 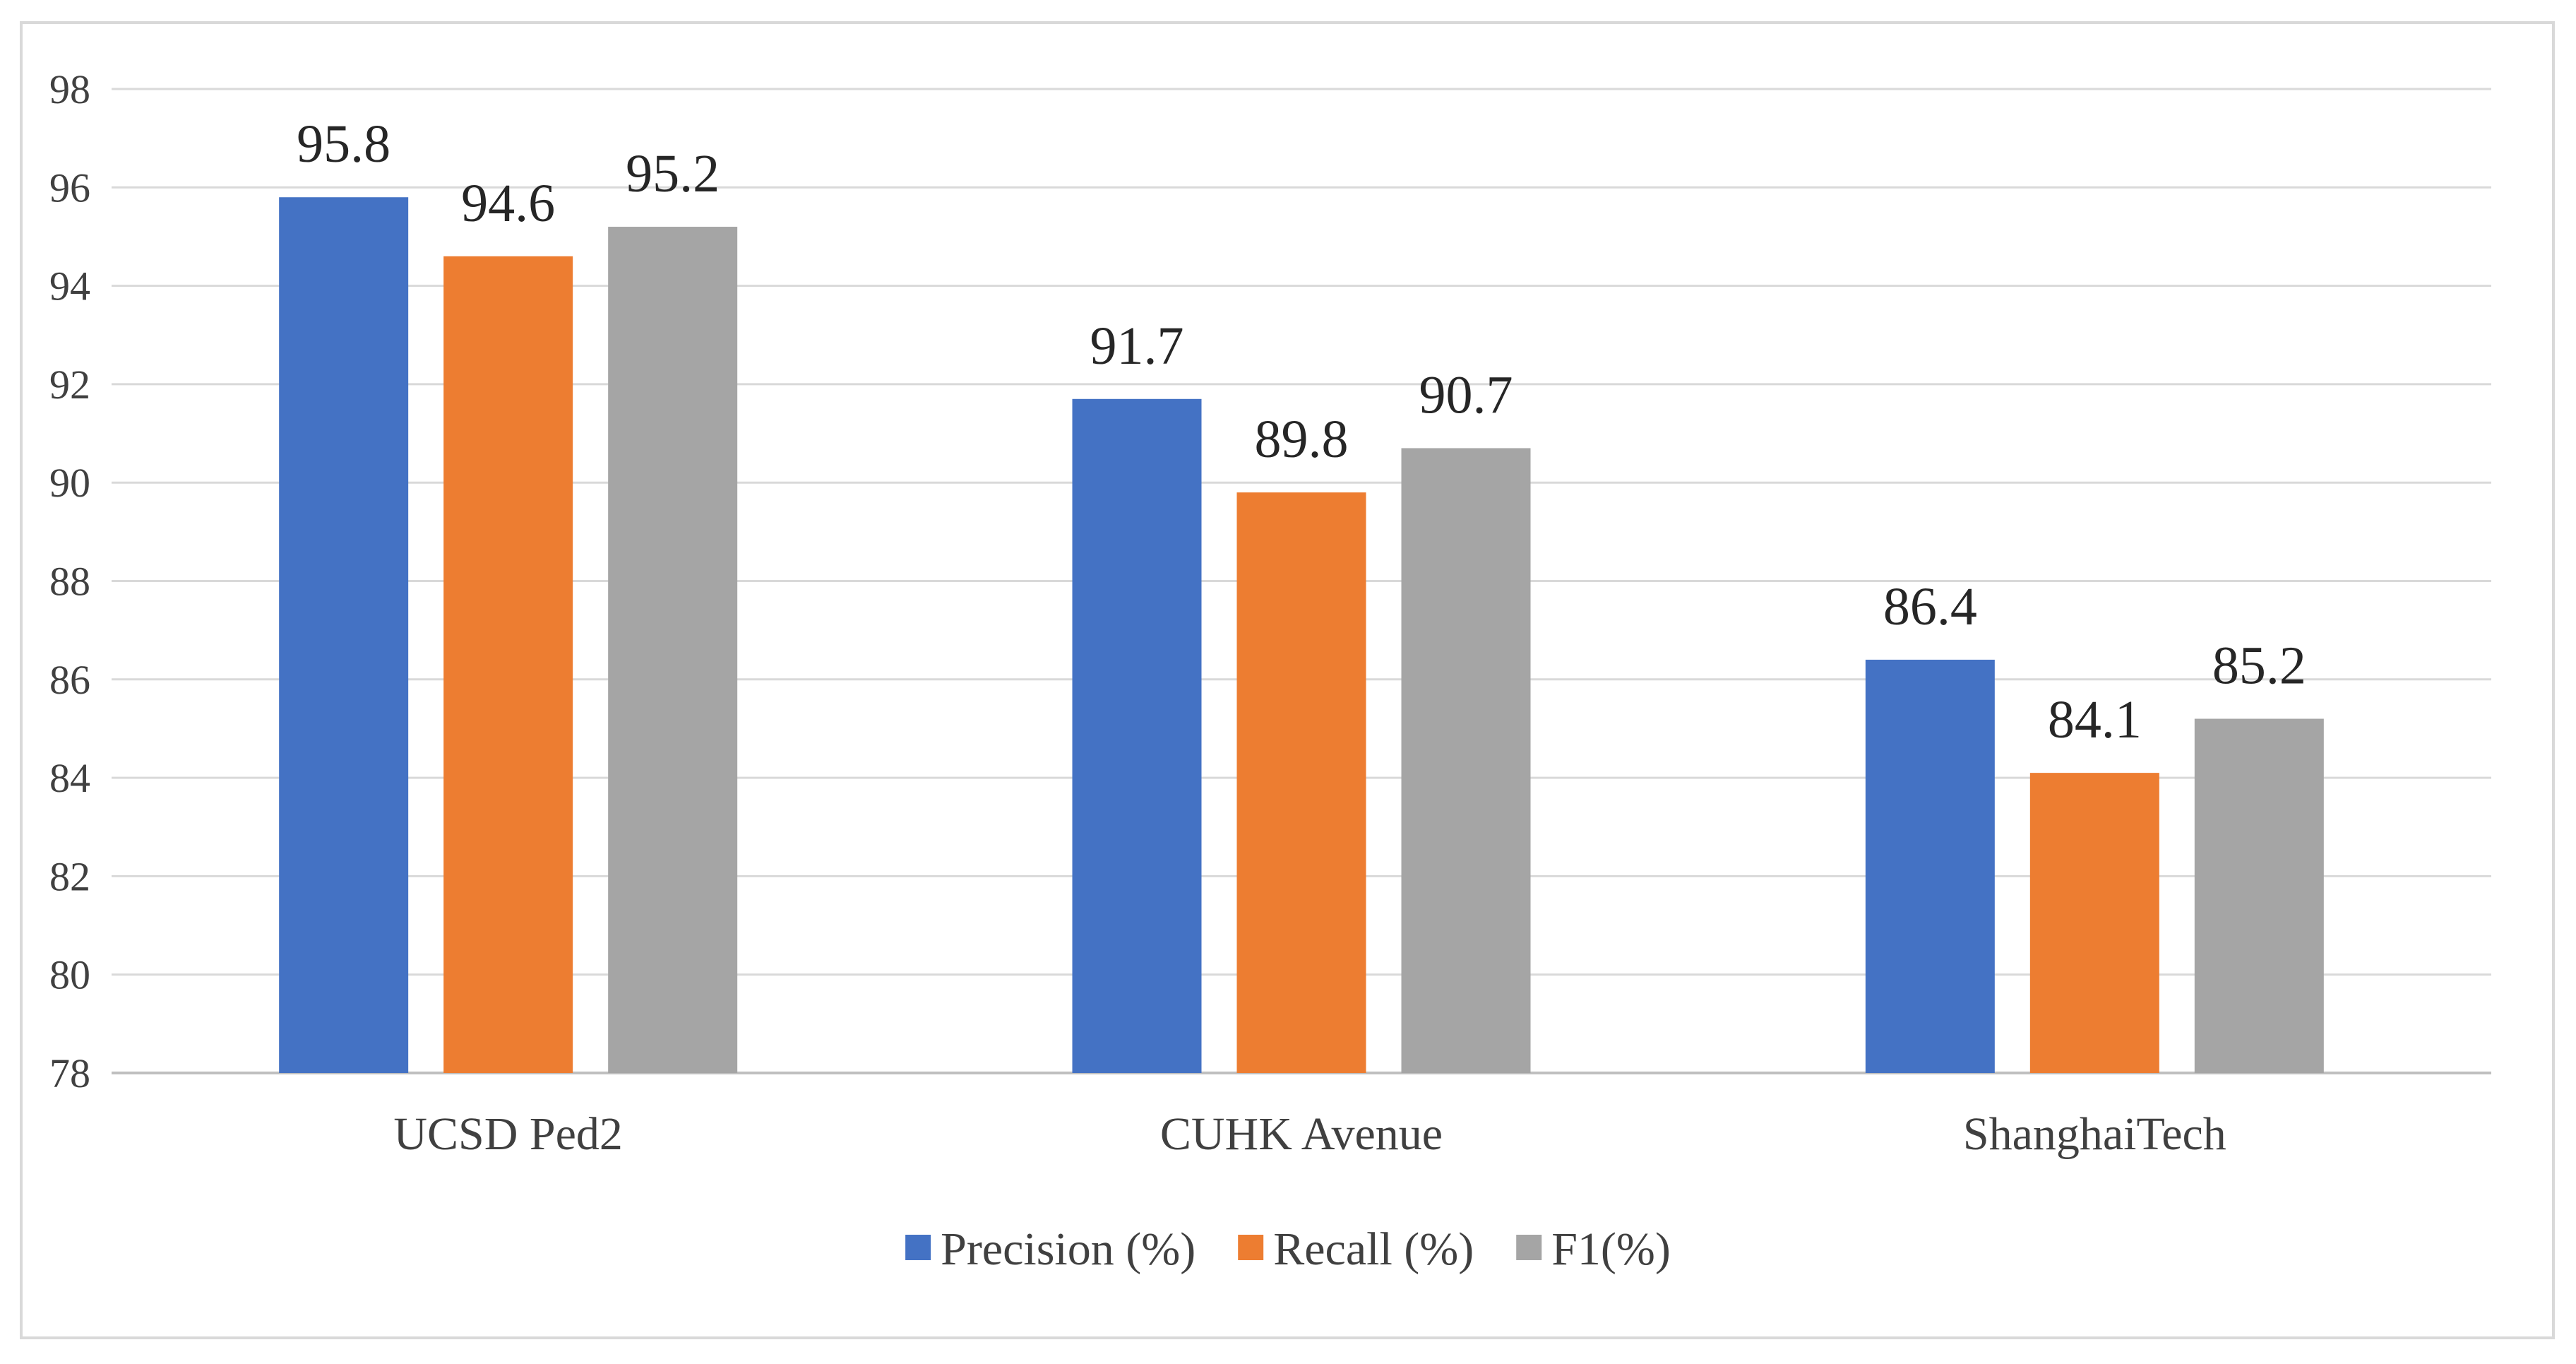 I want to click on data-label: 91.7, so click(x=1137, y=346).